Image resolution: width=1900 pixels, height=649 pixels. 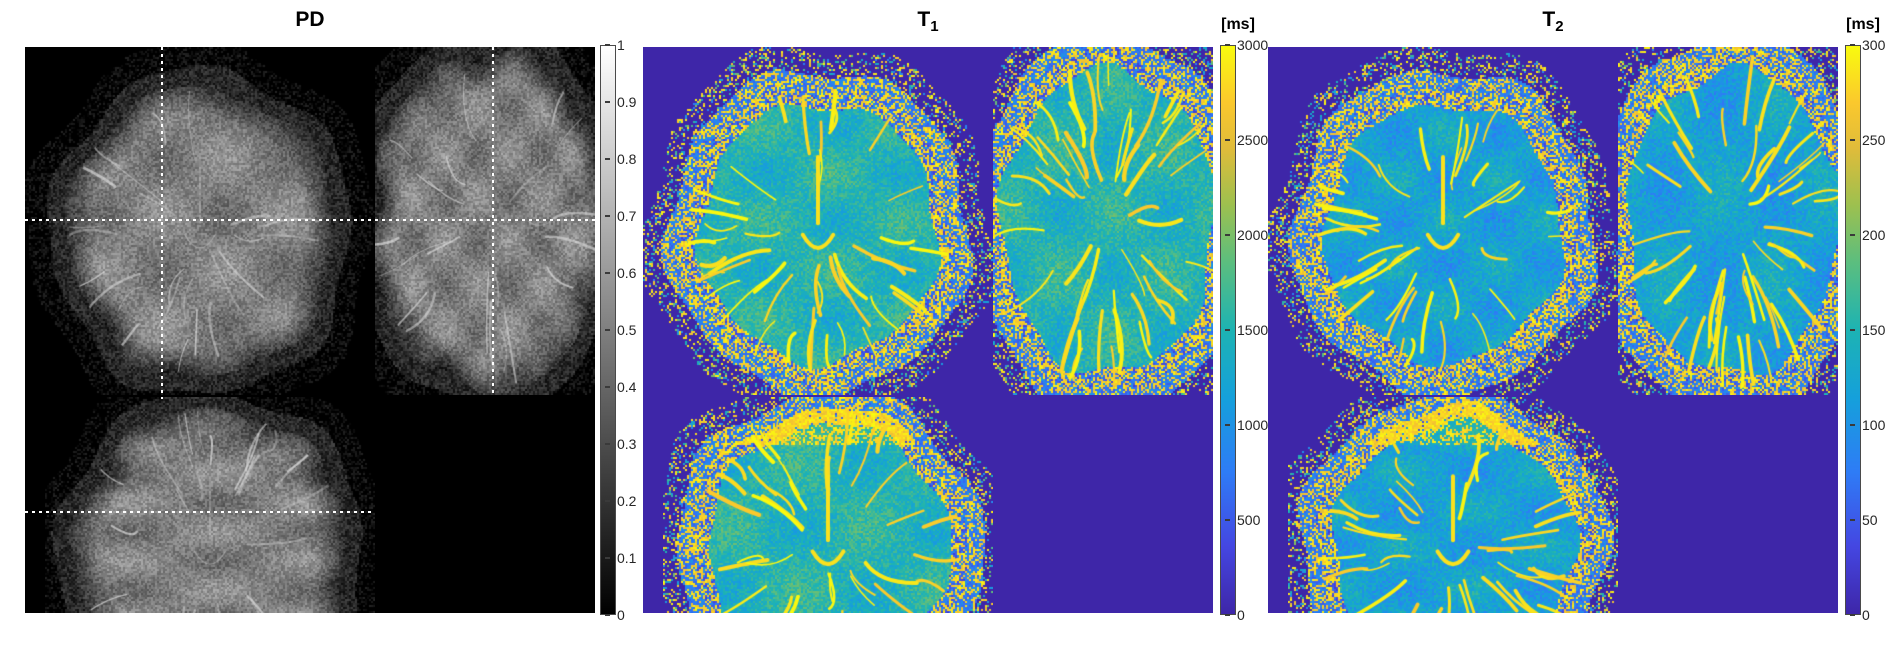 What do you see at coordinates (627, 102) in the screenshot?
I see `colorbar-tick-label: 0.9` at bounding box center [627, 102].